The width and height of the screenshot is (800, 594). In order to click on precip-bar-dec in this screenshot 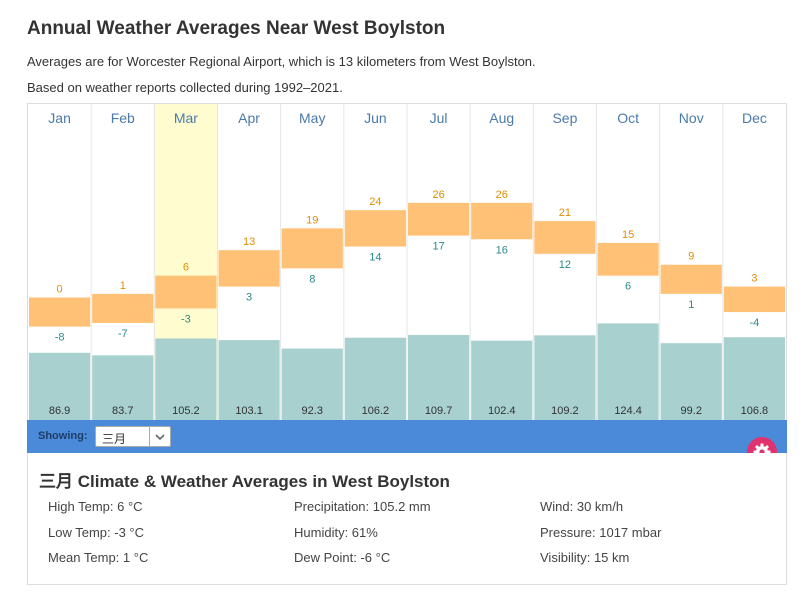, I will do `click(754, 379)`.